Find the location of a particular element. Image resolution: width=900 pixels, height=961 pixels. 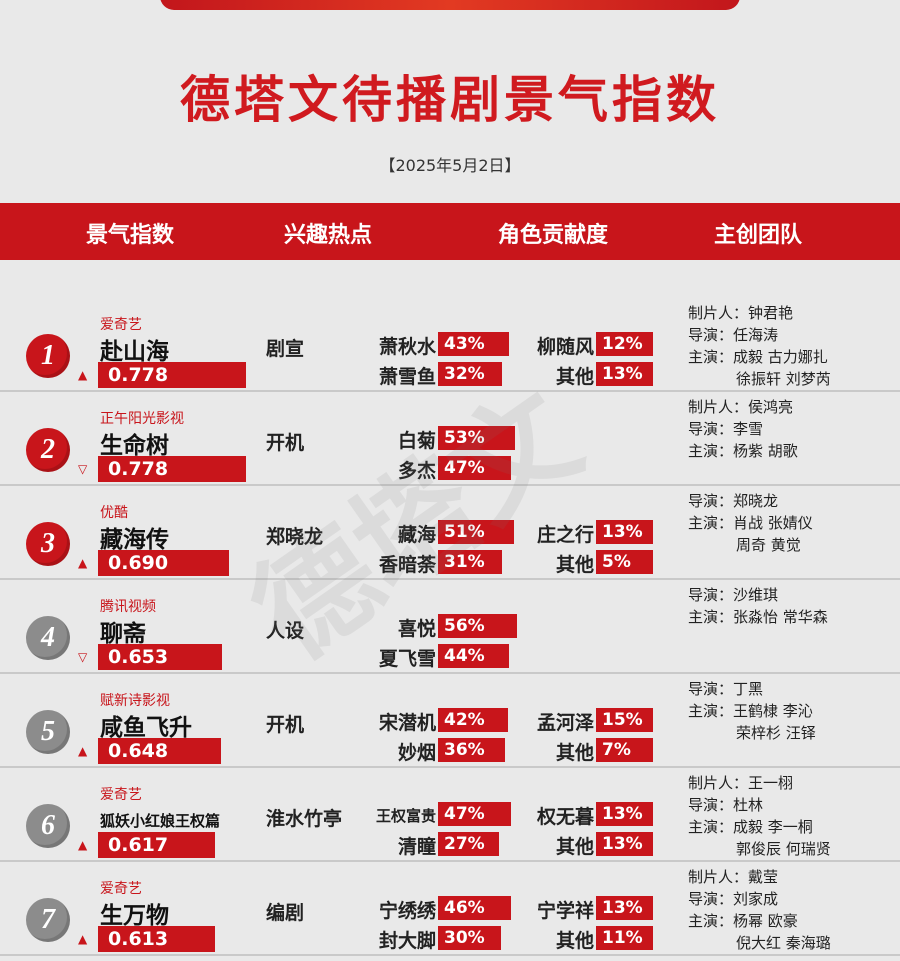

contribution-bar: 5% is located at coordinates (624, 562).